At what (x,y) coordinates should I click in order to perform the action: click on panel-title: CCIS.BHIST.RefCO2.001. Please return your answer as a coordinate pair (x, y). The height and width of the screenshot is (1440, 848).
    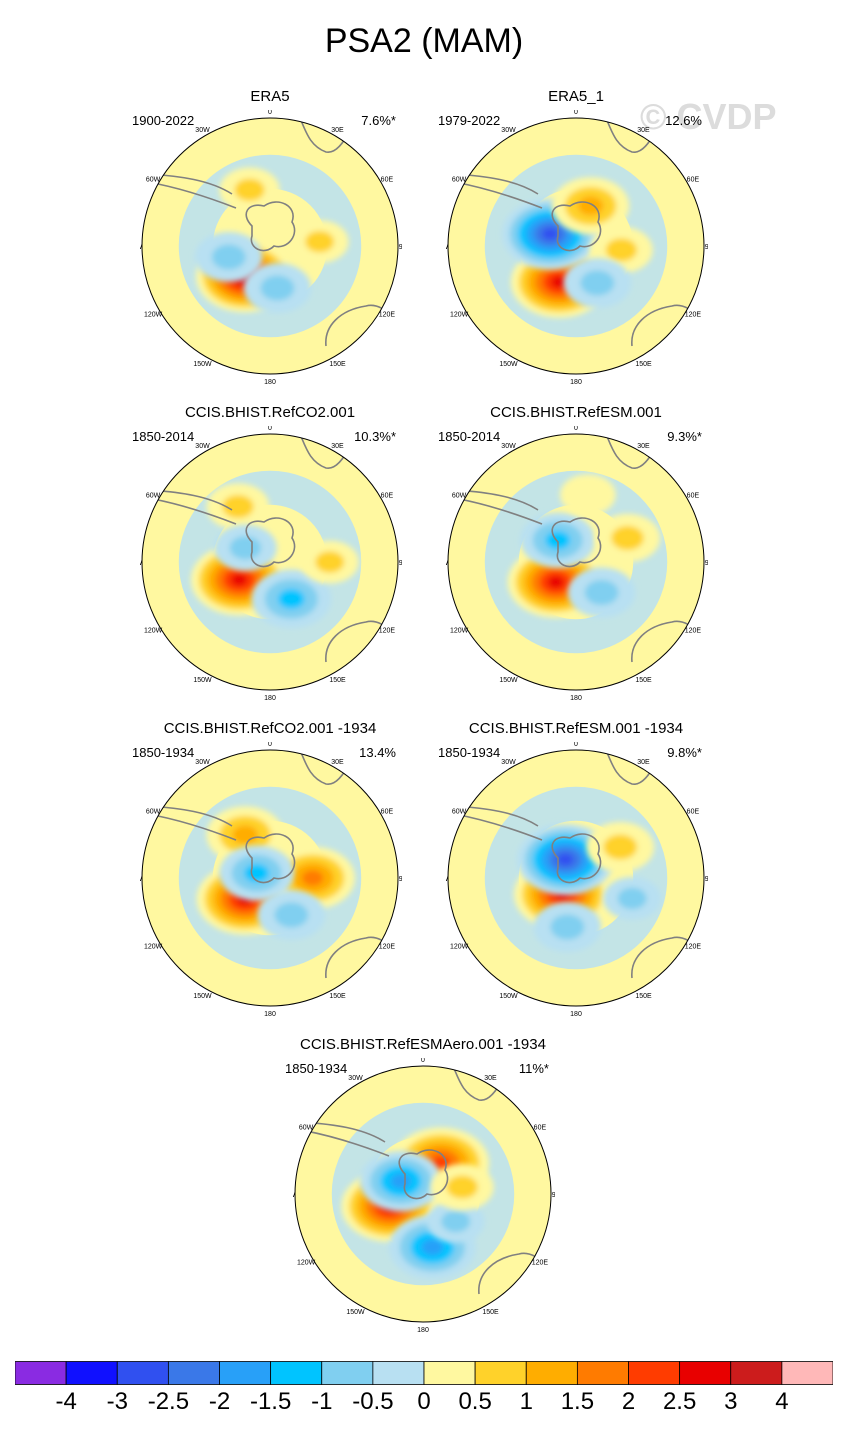
    Looking at the image, I should click on (270, 412).